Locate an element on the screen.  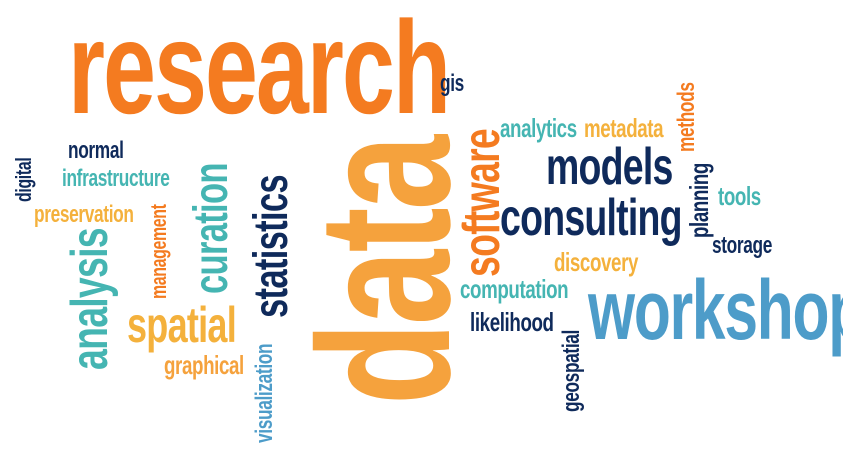
word-metadata: metadata is located at coordinates (624, 128).